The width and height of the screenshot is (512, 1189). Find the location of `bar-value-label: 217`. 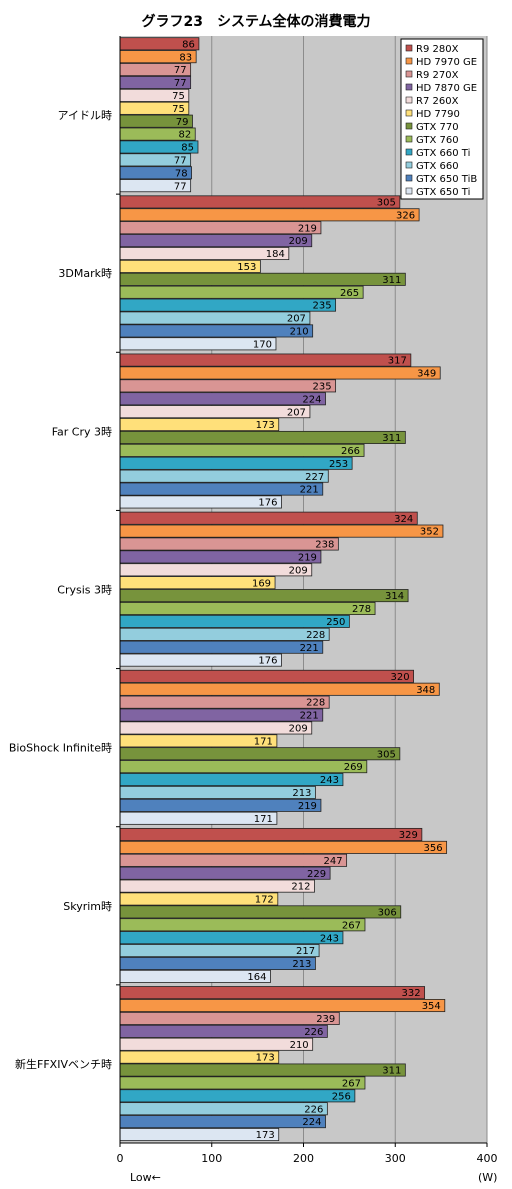

bar-value-label: 217 is located at coordinates (305, 951).